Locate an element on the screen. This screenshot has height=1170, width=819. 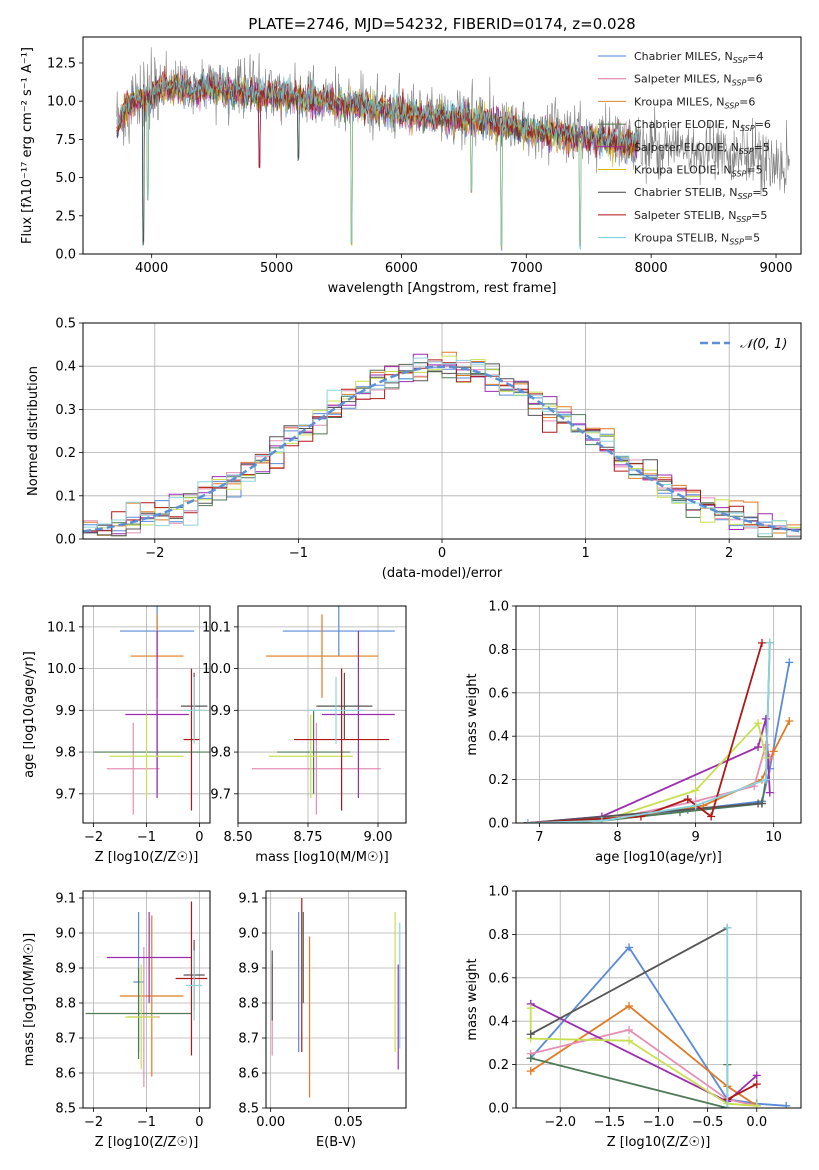
y-tick-label: 8.8 is located at coordinates (65, 1004).